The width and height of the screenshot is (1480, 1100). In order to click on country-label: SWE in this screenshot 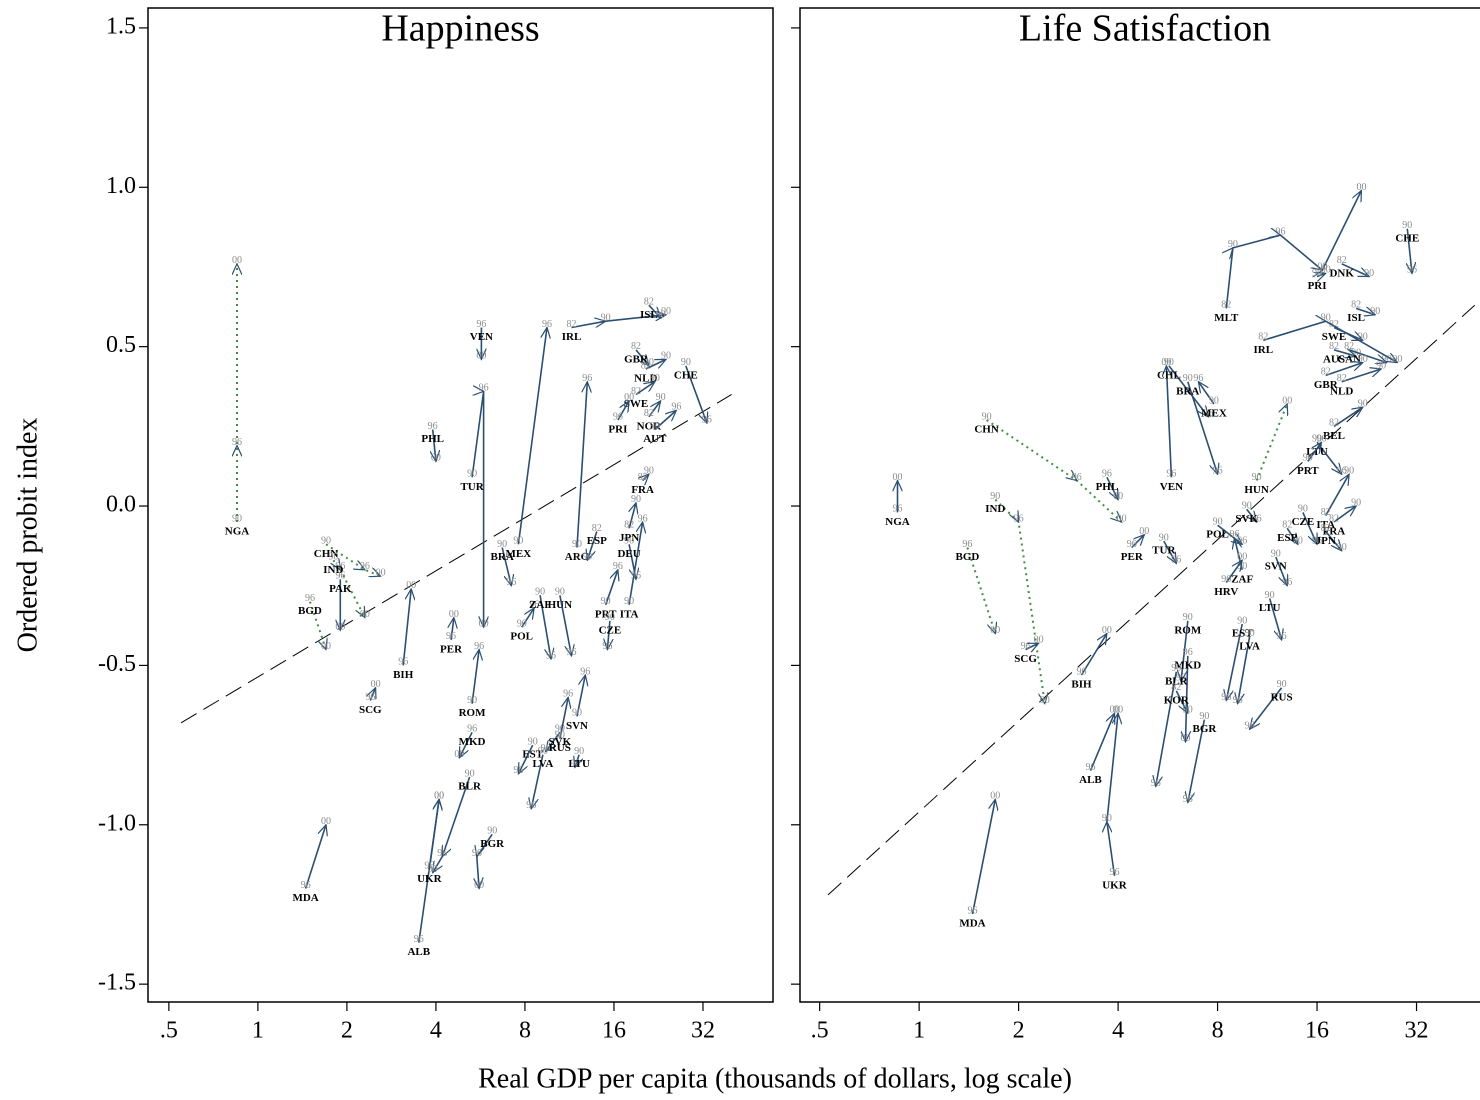, I will do `click(636, 404)`.